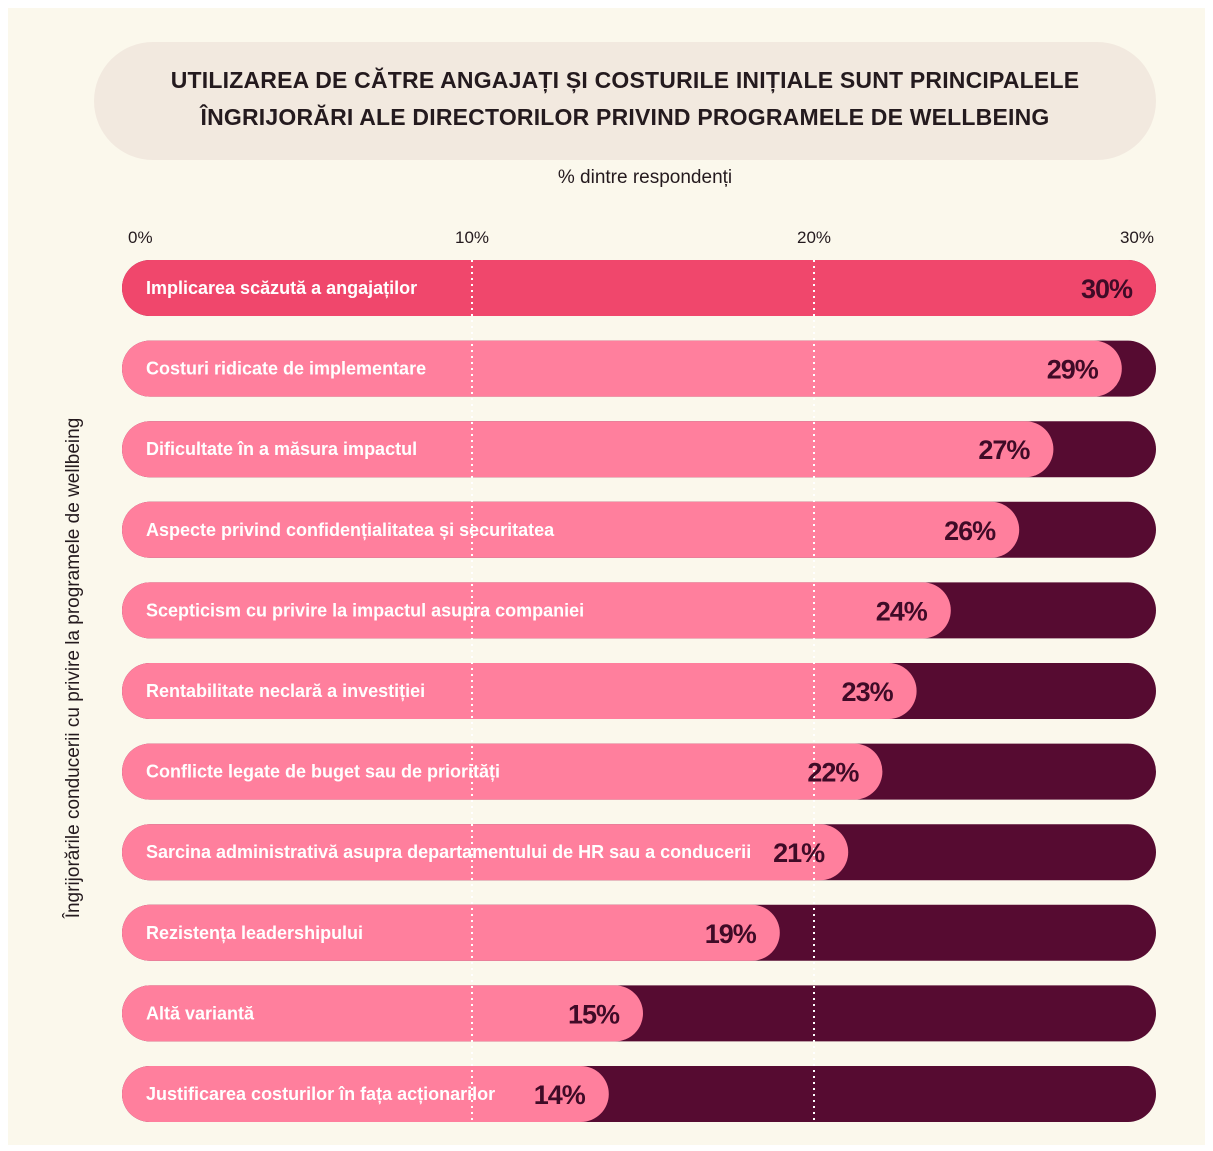  I want to click on value-label: 23%, so click(868, 692).